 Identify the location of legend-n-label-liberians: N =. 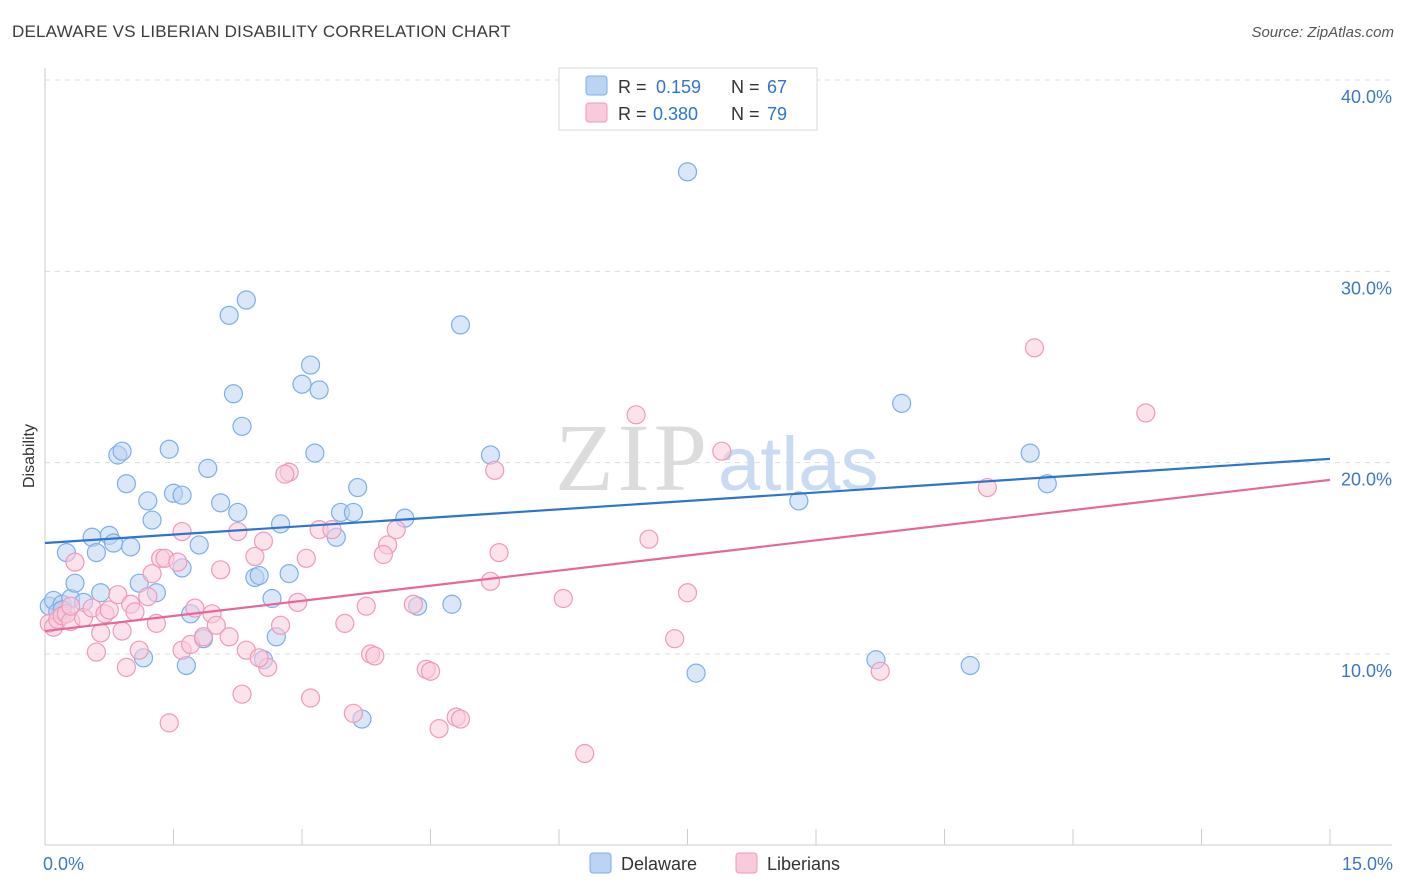
(745, 114).